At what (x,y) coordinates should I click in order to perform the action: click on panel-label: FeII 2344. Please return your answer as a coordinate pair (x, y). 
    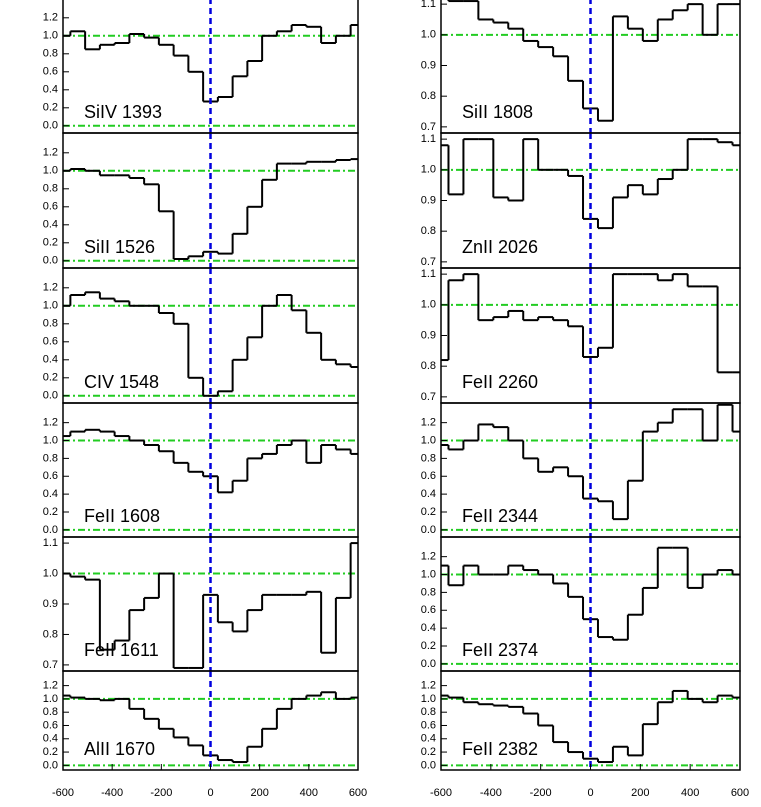
    Looking at the image, I should click on (500, 516).